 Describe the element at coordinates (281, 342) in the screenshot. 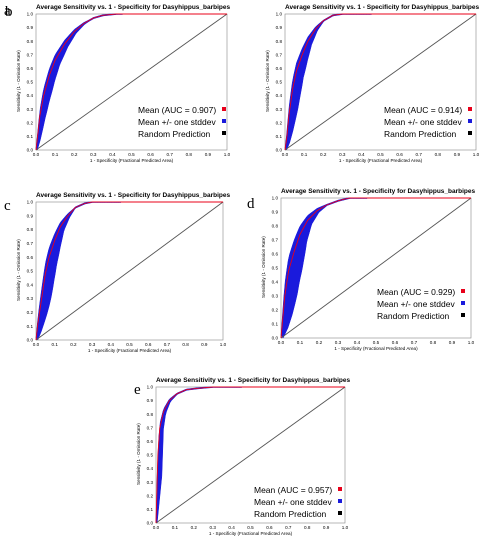

I see `x-tick-label: 0.0` at that location.